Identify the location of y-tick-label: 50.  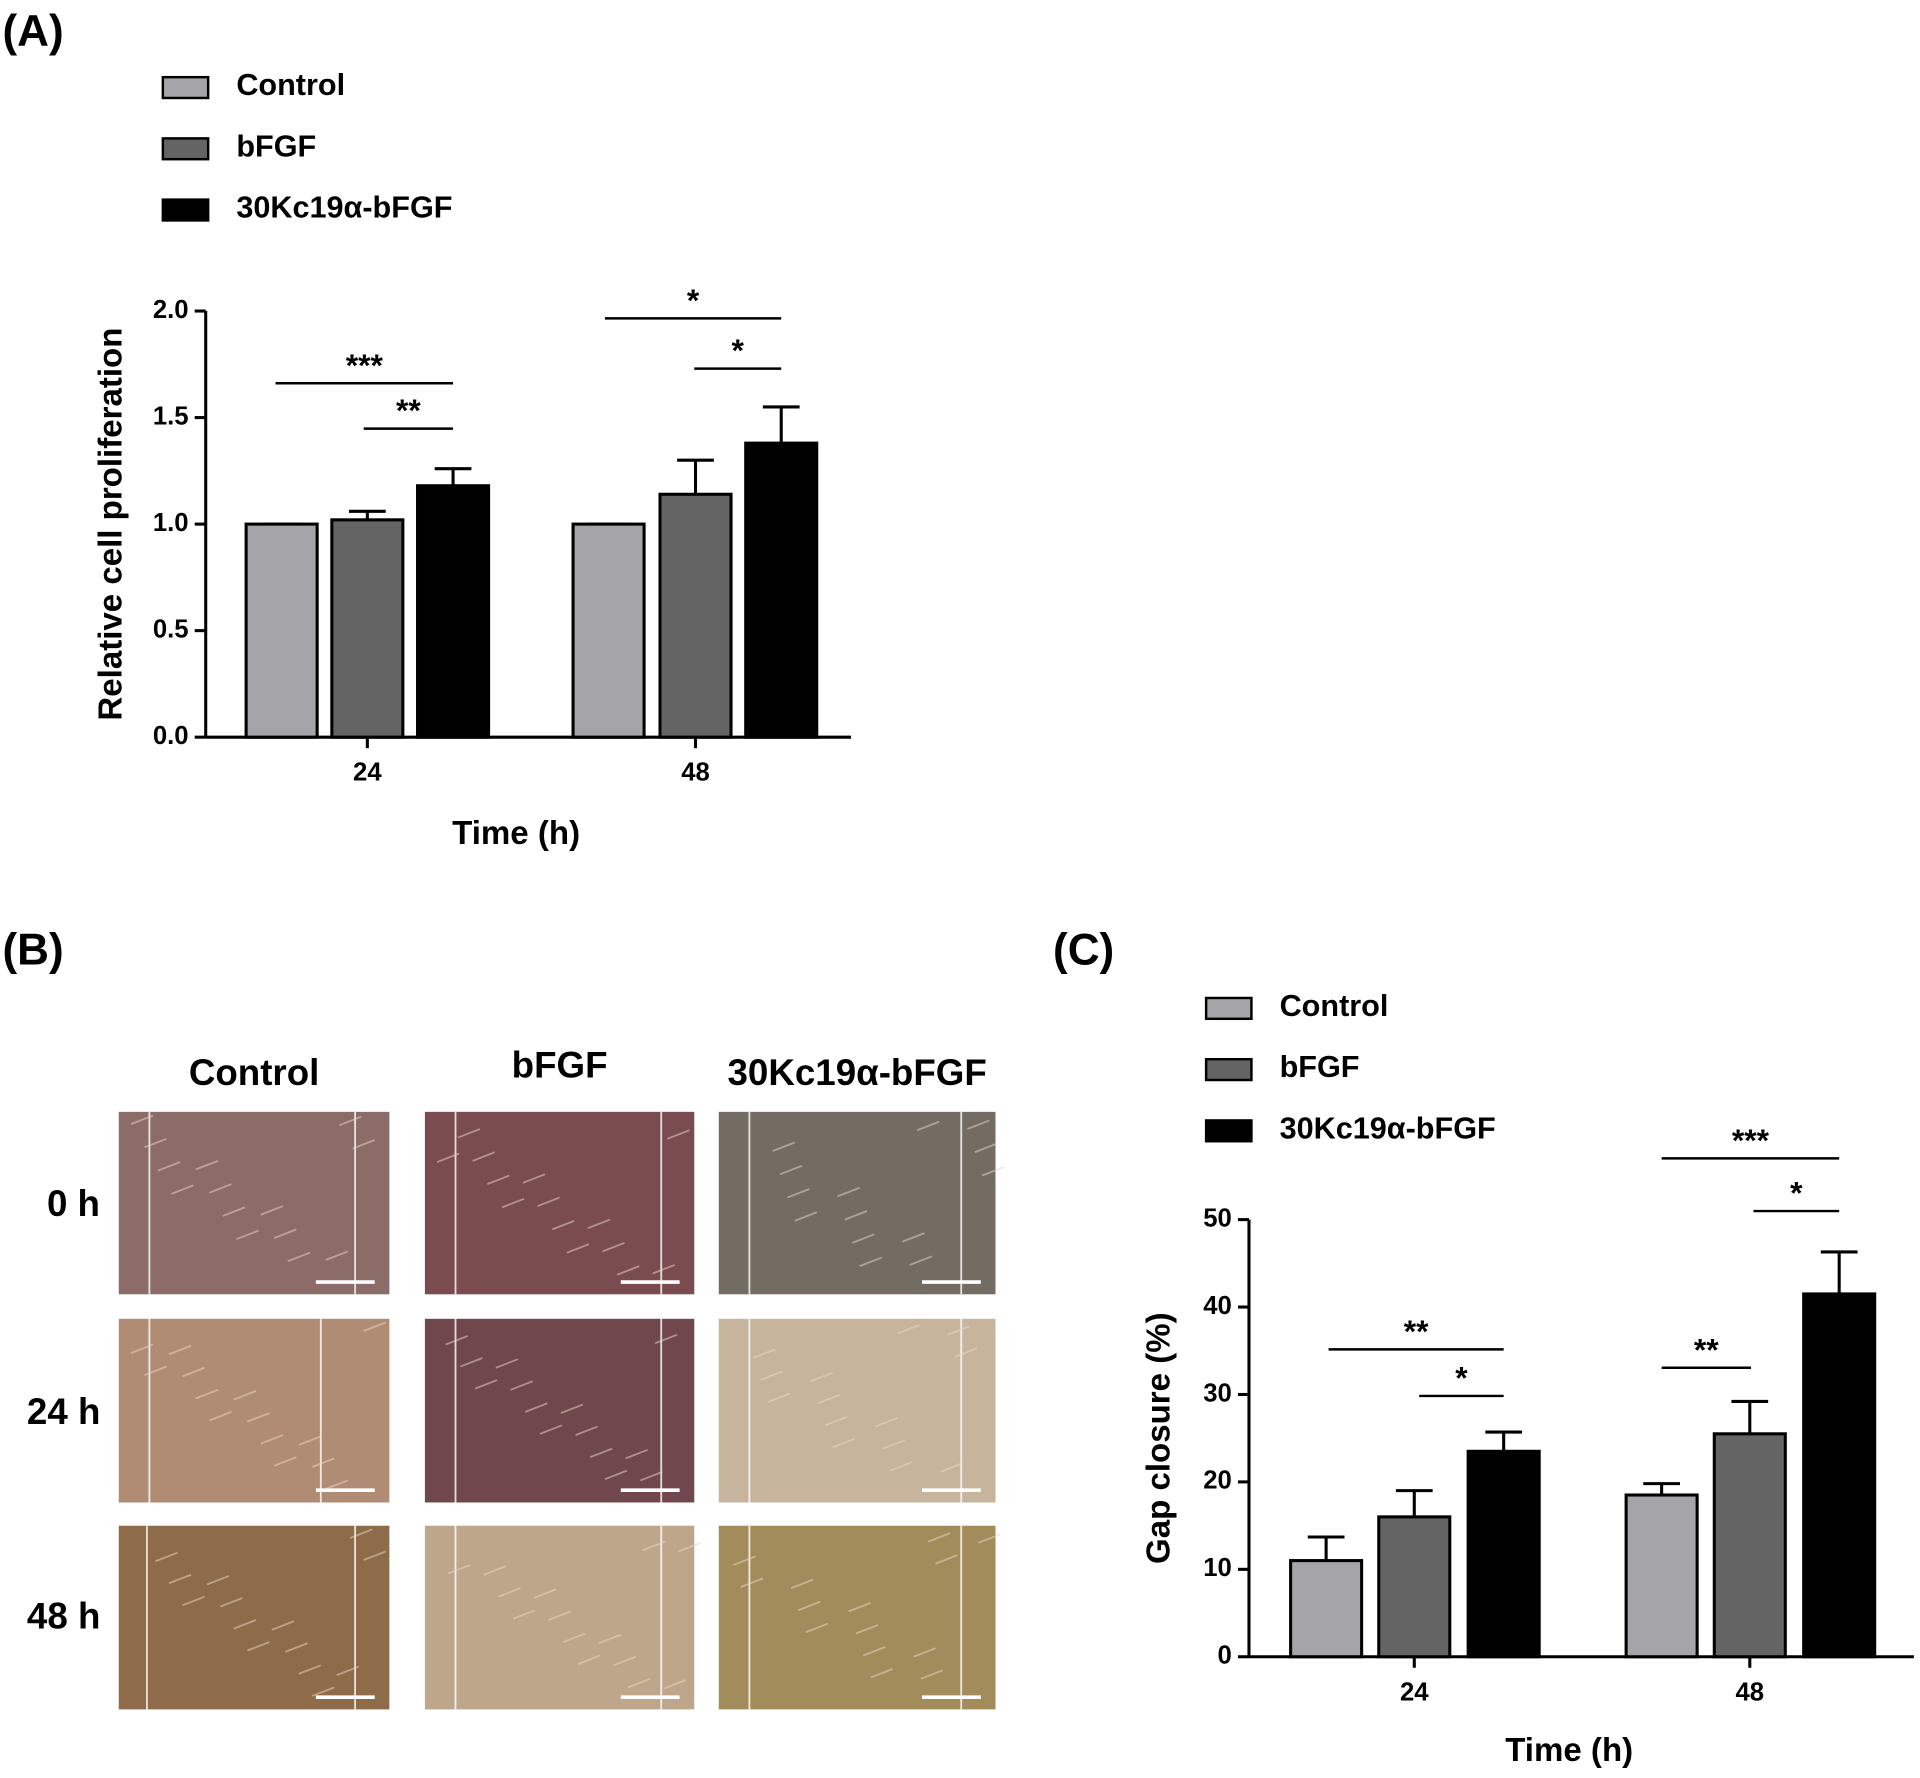
(1217, 1218).